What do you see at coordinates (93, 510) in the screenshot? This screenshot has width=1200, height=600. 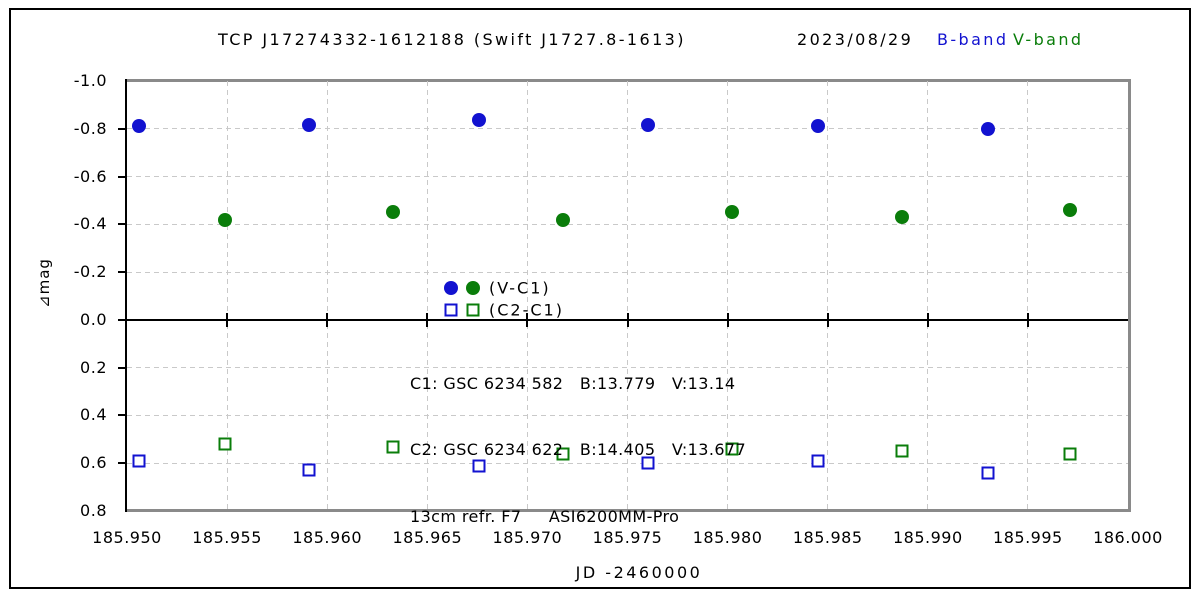 I see `y-tick-label: 0.8` at bounding box center [93, 510].